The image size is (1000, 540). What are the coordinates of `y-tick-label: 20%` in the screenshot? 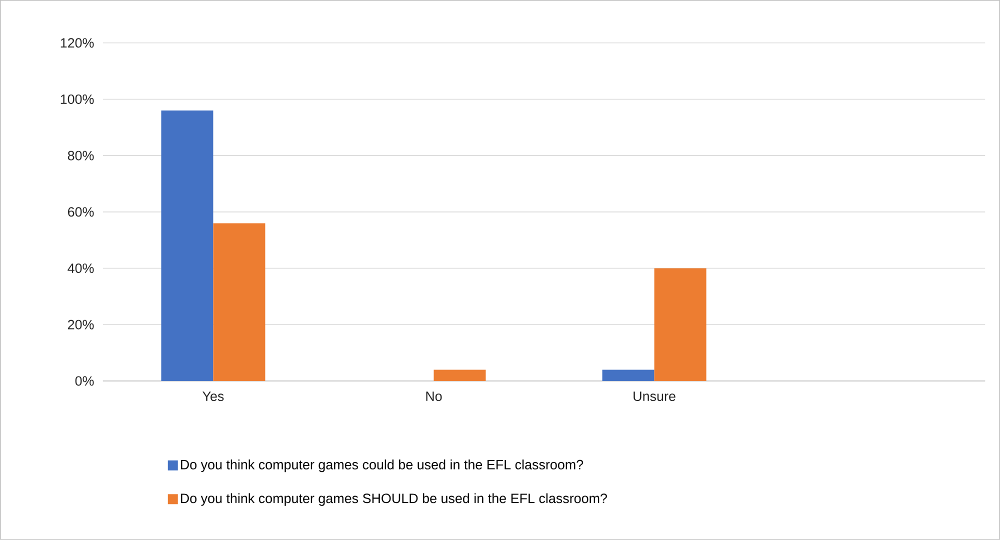 It's located at (81, 325).